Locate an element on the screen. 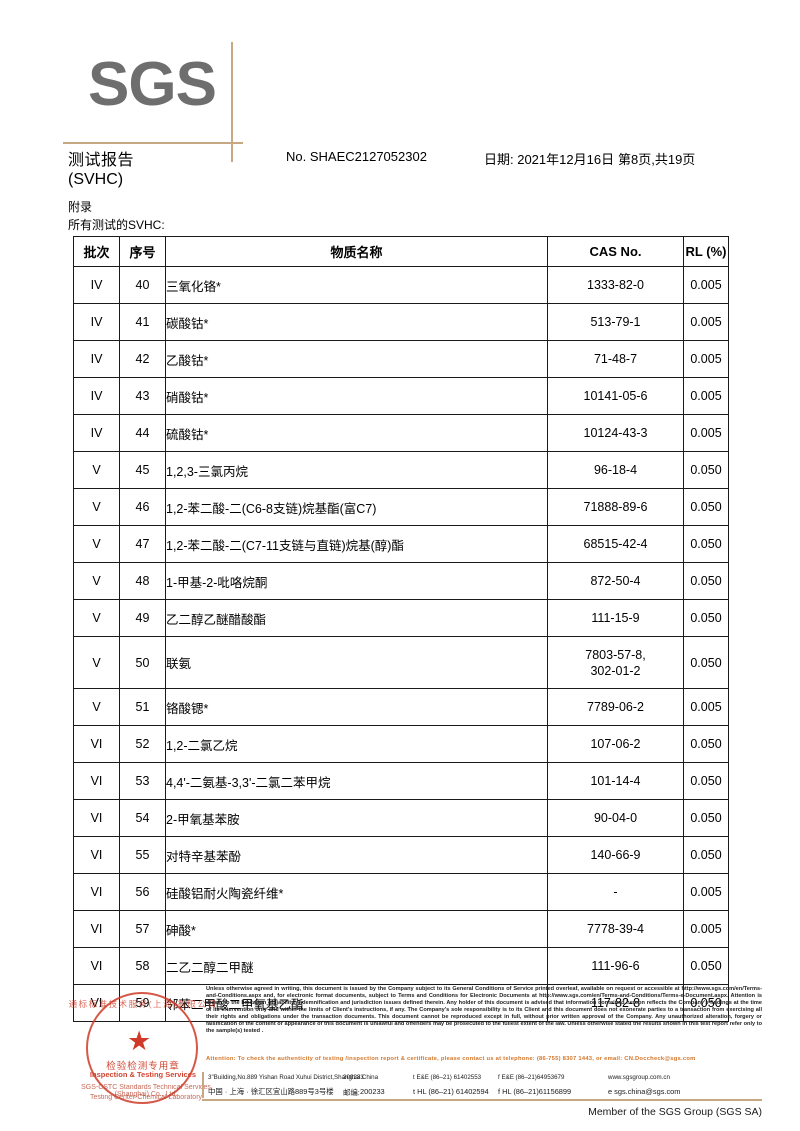 The height and width of the screenshot is (1131, 800). cell-cas-no: 140-66-9 is located at coordinates (615, 855).